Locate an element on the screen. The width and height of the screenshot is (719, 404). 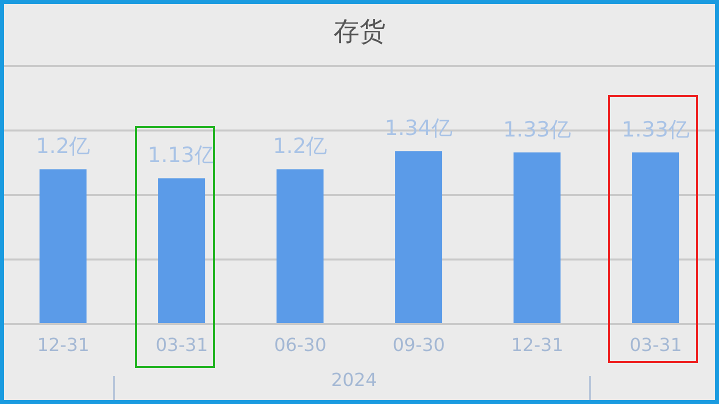
x-tick-label: 06-30 is located at coordinates (300, 345).